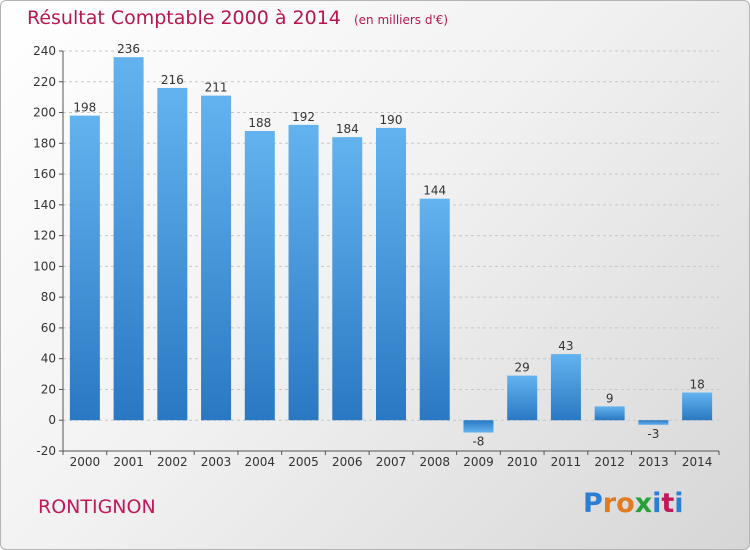 The height and width of the screenshot is (550, 750). I want to click on bar-2011, so click(565, 387).